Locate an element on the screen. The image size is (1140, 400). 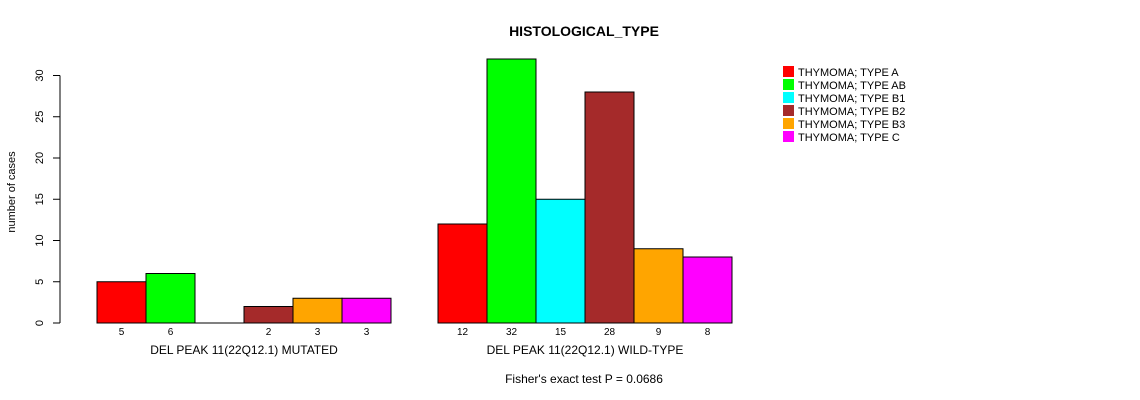
legend-entry: THYMOMA; TYPE C is located at coordinates (849, 138).